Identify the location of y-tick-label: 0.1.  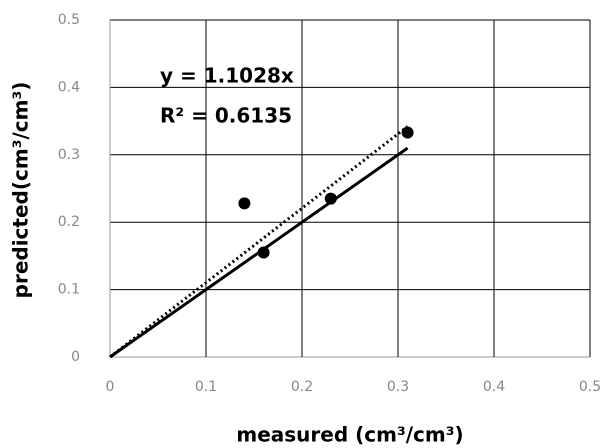
(69, 290).